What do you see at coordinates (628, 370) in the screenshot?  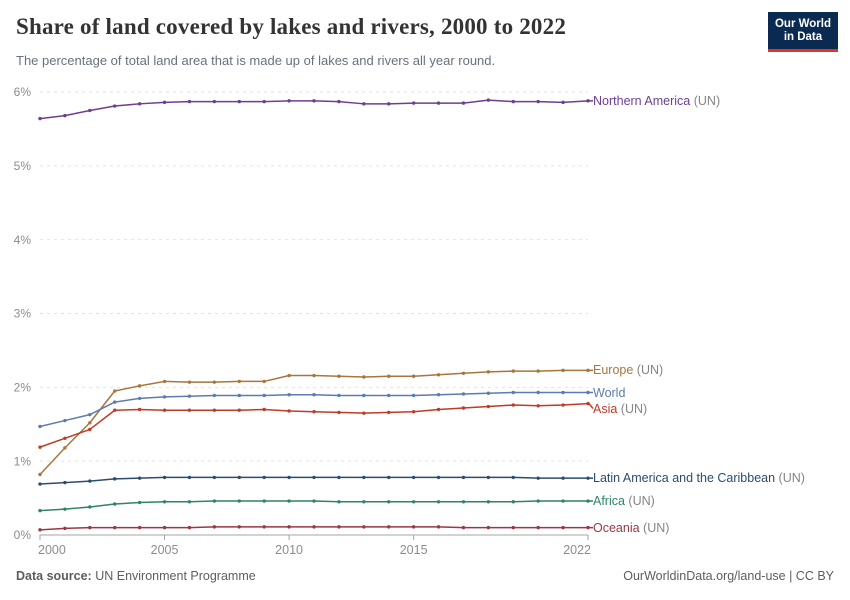 I see `legend-item-europe: Europe (UN)` at bounding box center [628, 370].